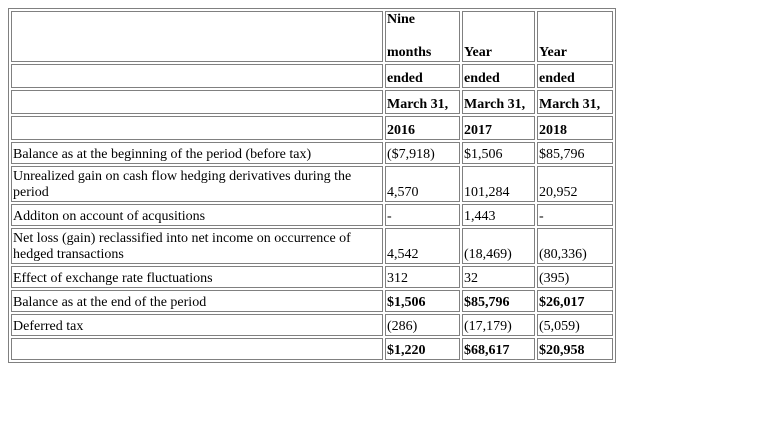 The width and height of the screenshot is (764, 433). What do you see at coordinates (498, 215) in the screenshot?
I see `row-value-2017: 1,443` at bounding box center [498, 215].